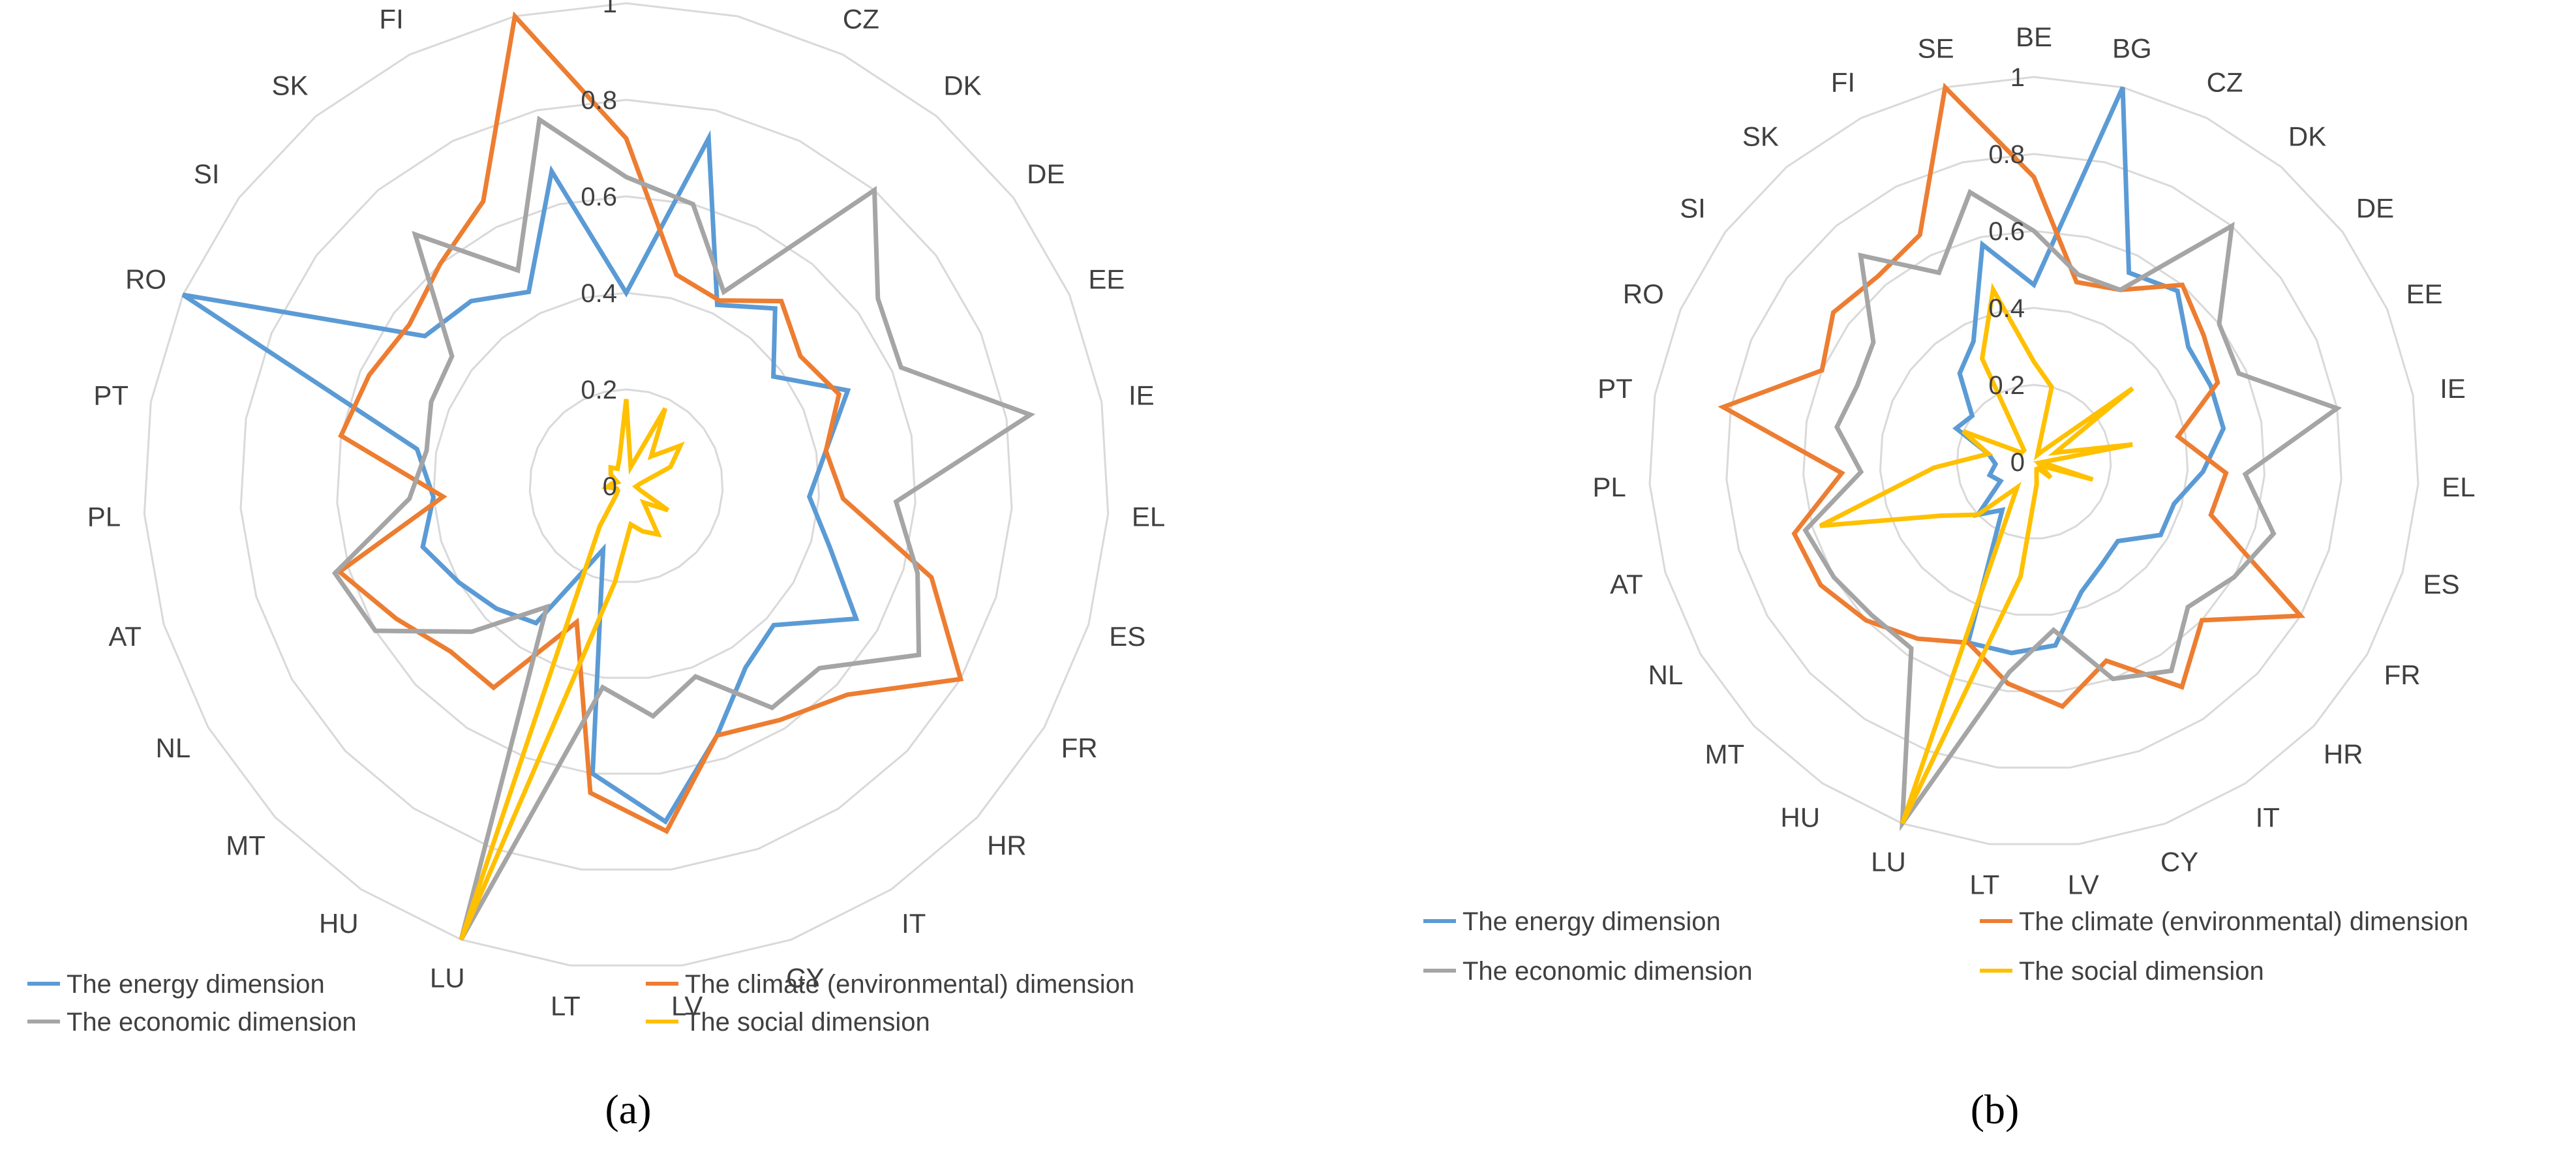  I want to click on category-label: BE, so click(2034, 37).